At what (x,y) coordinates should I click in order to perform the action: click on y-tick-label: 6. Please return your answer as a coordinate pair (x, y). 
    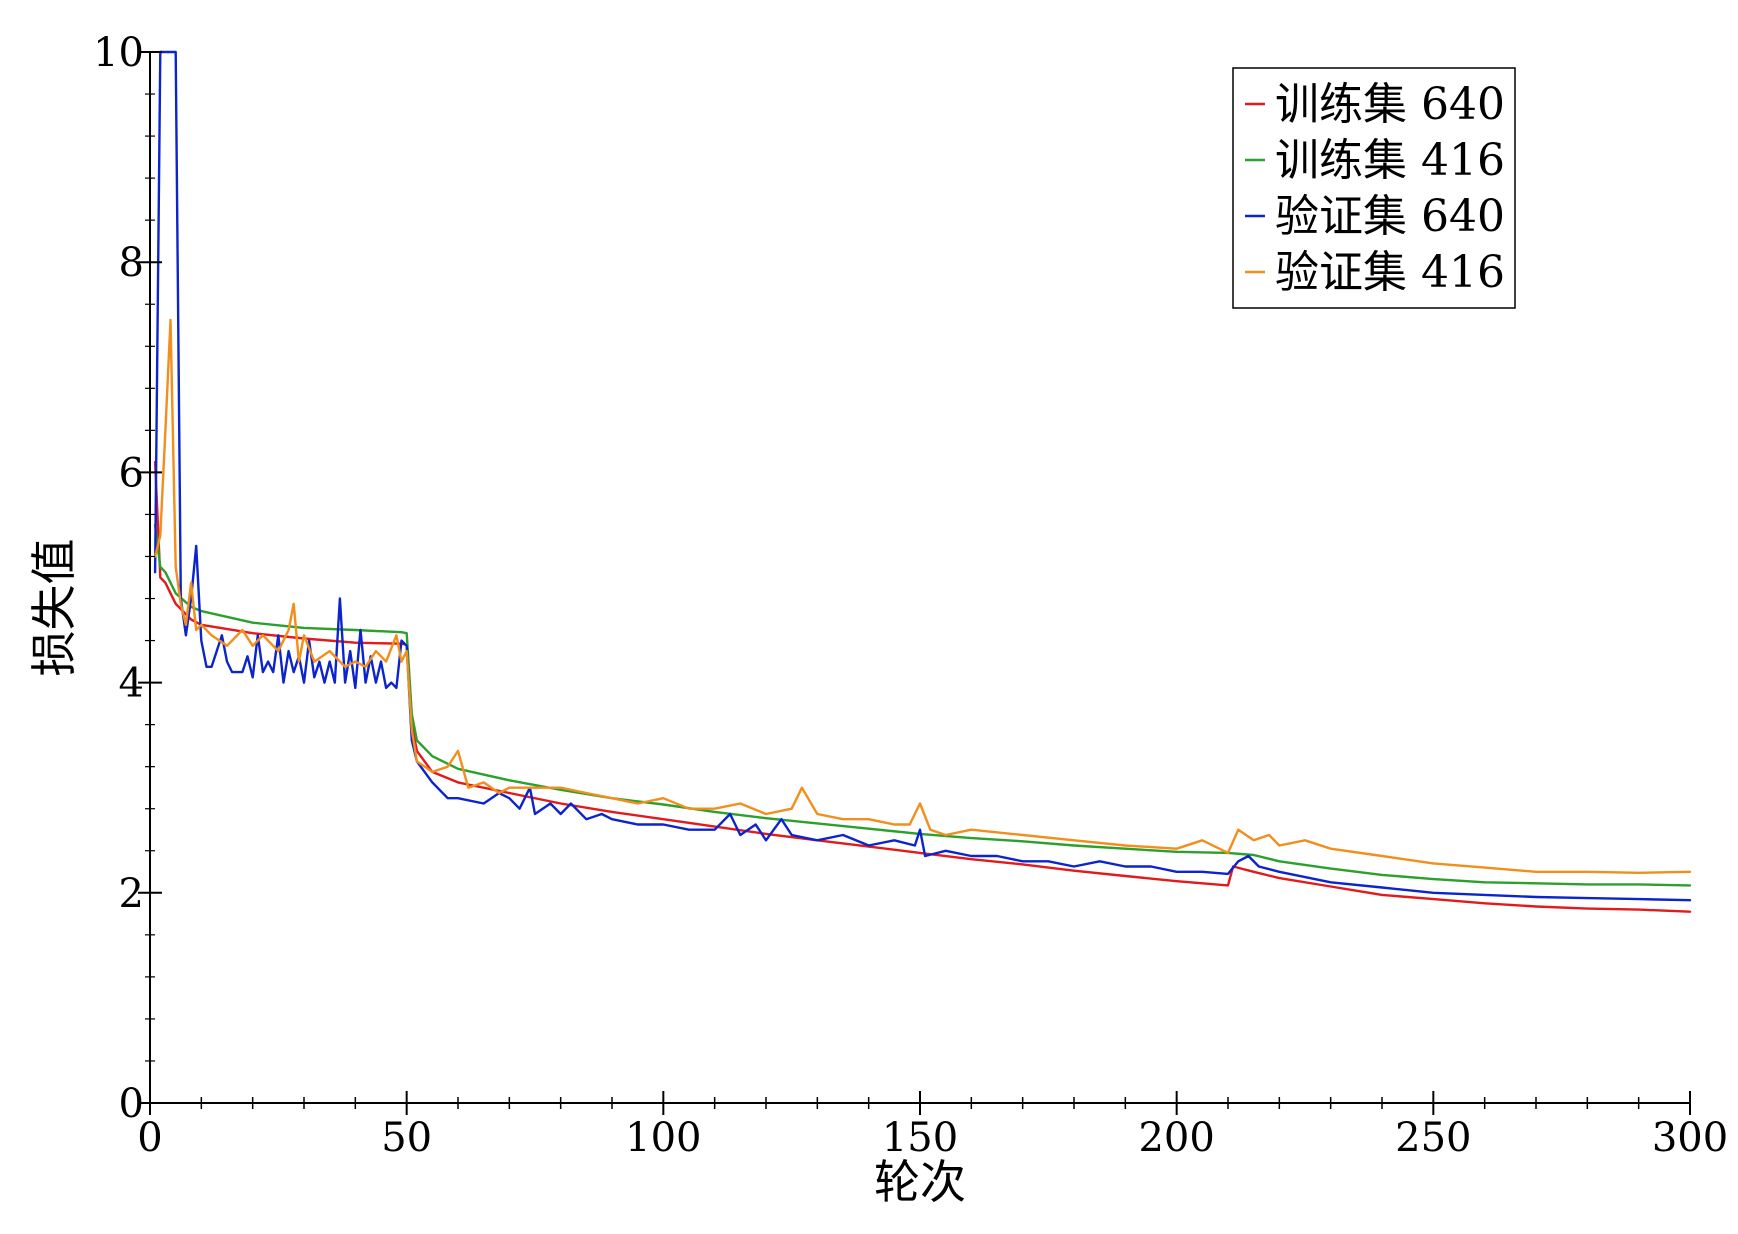
    Looking at the image, I should click on (131, 473).